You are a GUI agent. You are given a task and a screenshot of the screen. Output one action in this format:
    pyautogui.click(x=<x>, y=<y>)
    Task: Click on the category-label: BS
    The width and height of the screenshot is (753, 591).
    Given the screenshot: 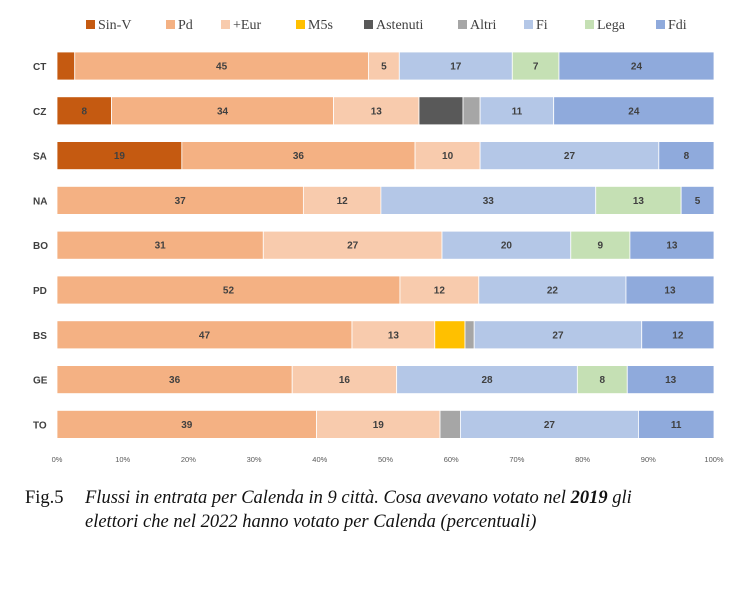 What is the action you would take?
    pyautogui.click(x=40, y=336)
    